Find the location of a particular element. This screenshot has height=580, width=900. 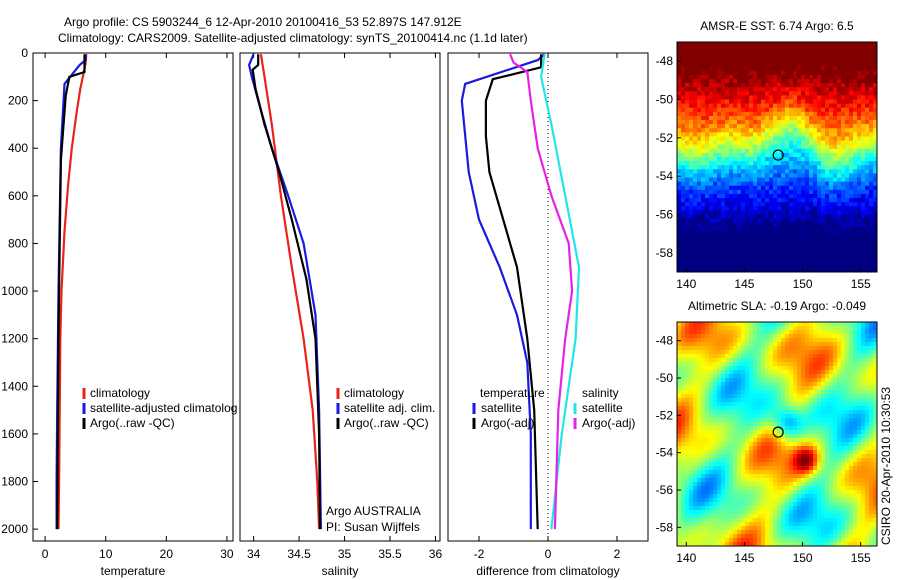

temperature-legend-label: climatology is located at coordinates (120, 393).